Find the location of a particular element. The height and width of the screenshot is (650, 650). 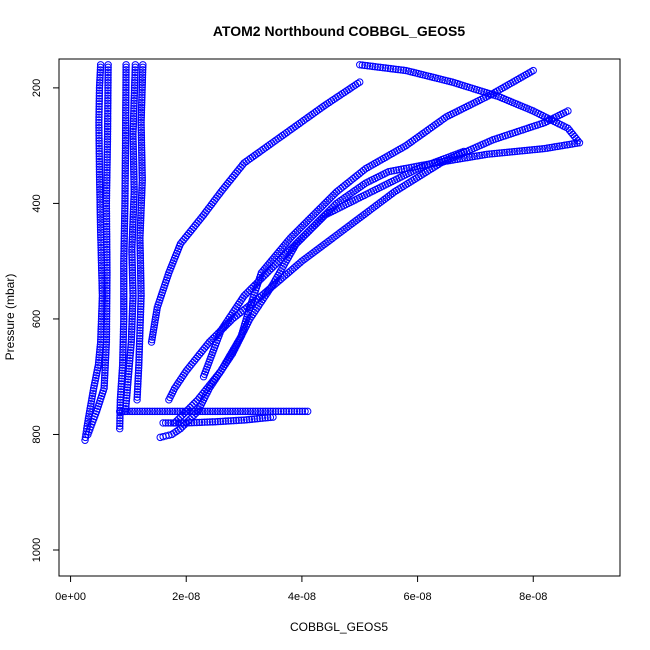

data-series is located at coordinates (130, 238).